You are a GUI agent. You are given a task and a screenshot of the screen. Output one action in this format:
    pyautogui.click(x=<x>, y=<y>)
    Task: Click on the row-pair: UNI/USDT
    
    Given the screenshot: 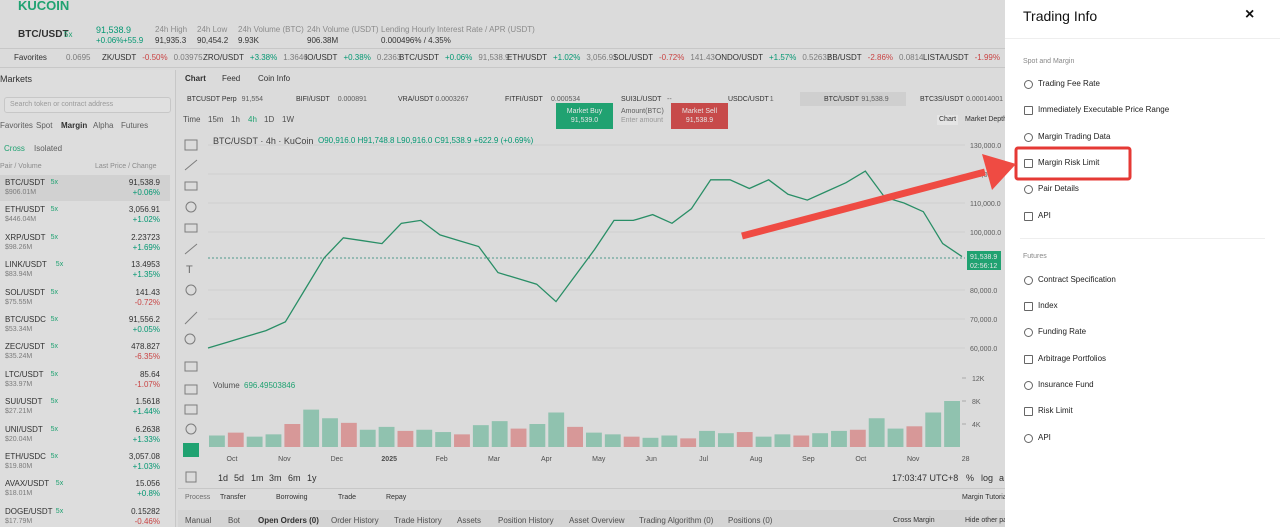 What is the action you would take?
    pyautogui.click(x=24, y=429)
    